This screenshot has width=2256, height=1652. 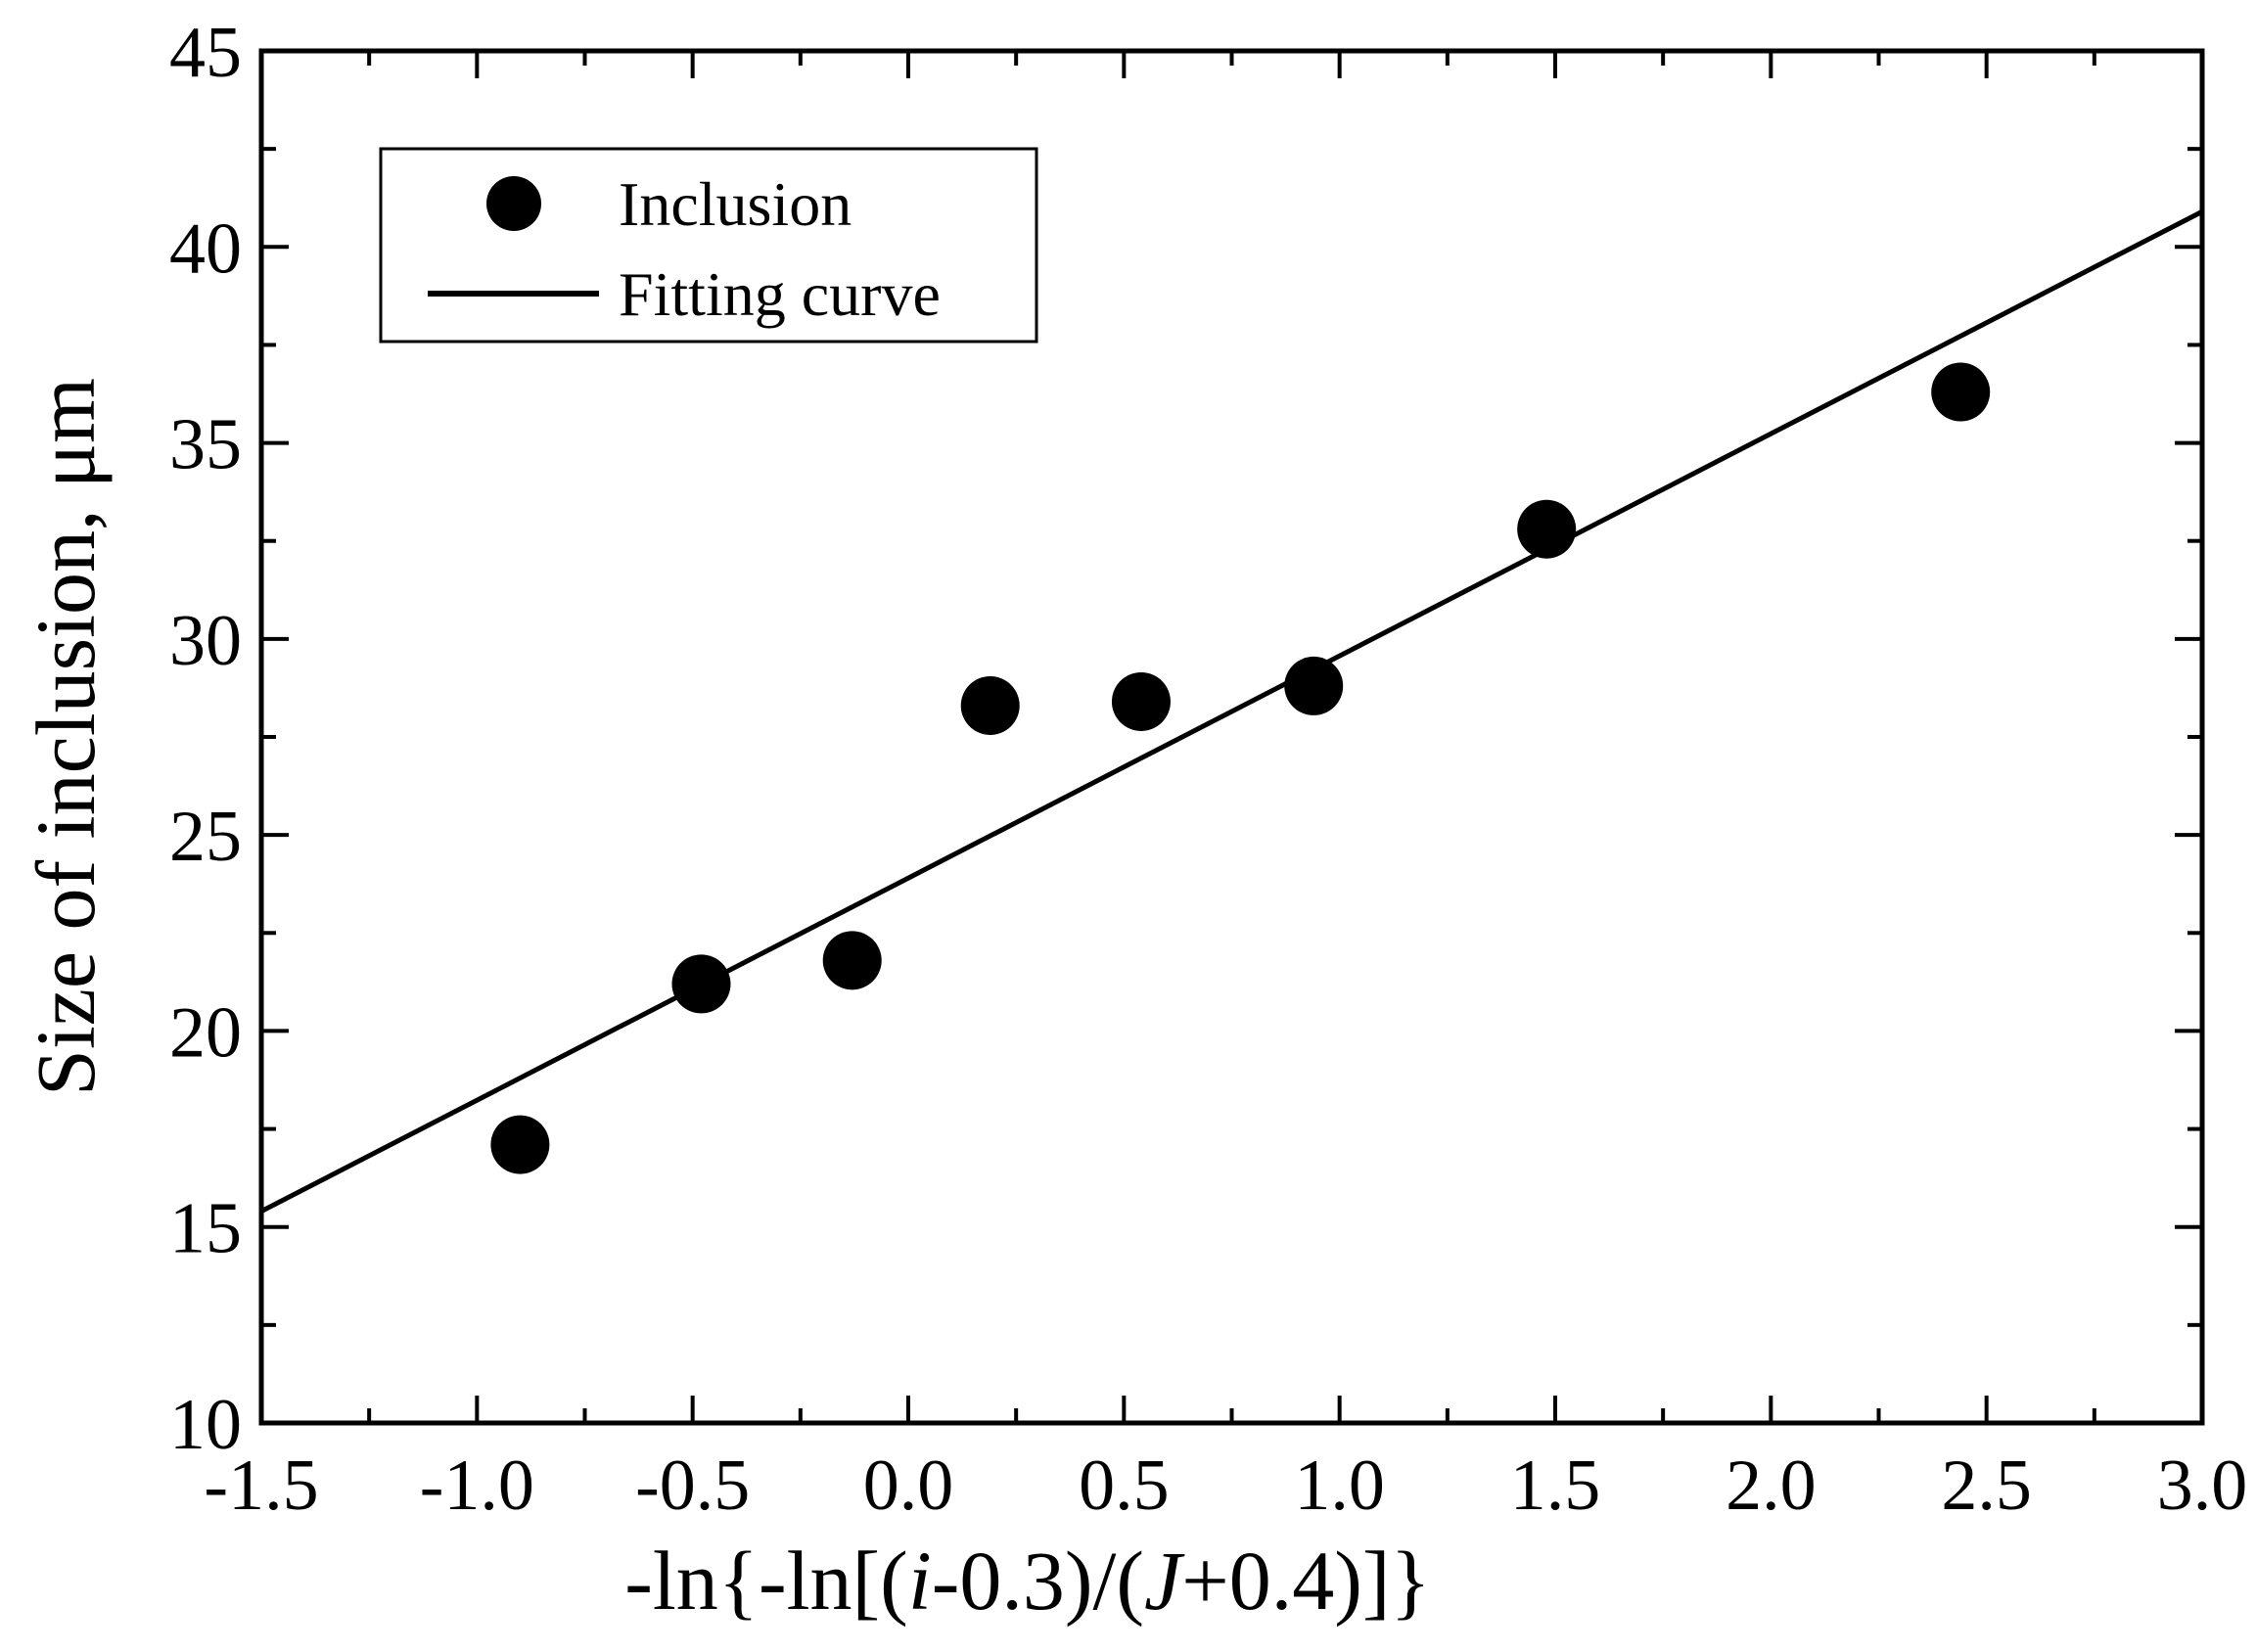 I want to click on x-tick-label: -1.5, so click(x=261, y=1486).